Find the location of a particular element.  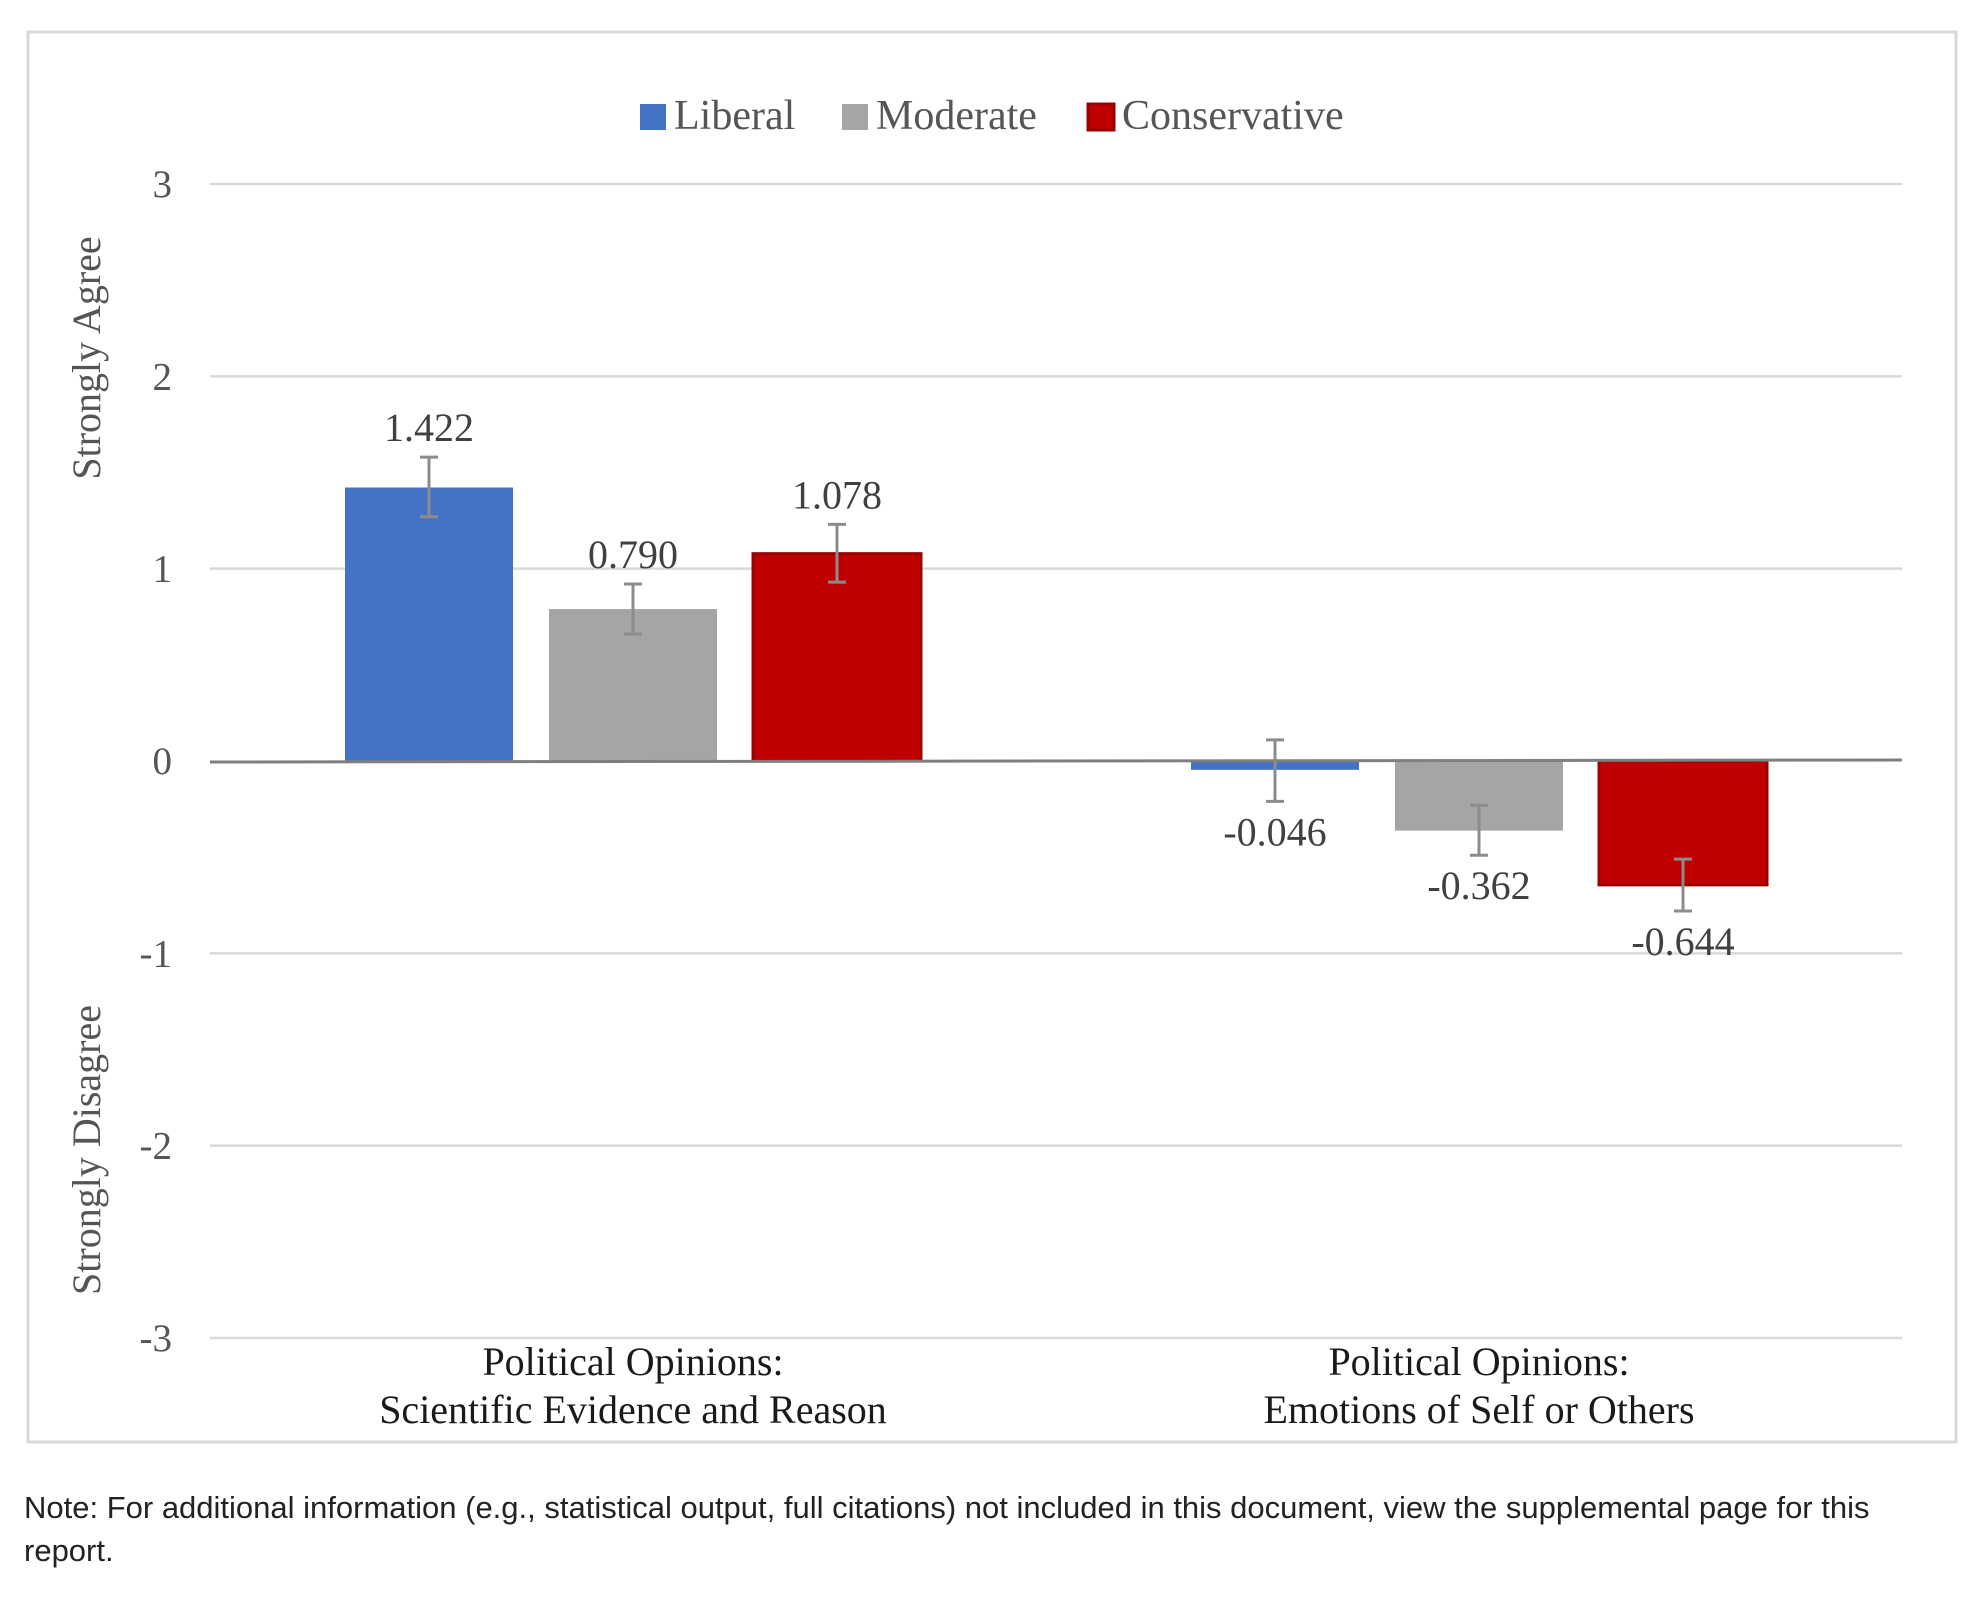

legend-label-conservative: Conservative is located at coordinates (1233, 116).